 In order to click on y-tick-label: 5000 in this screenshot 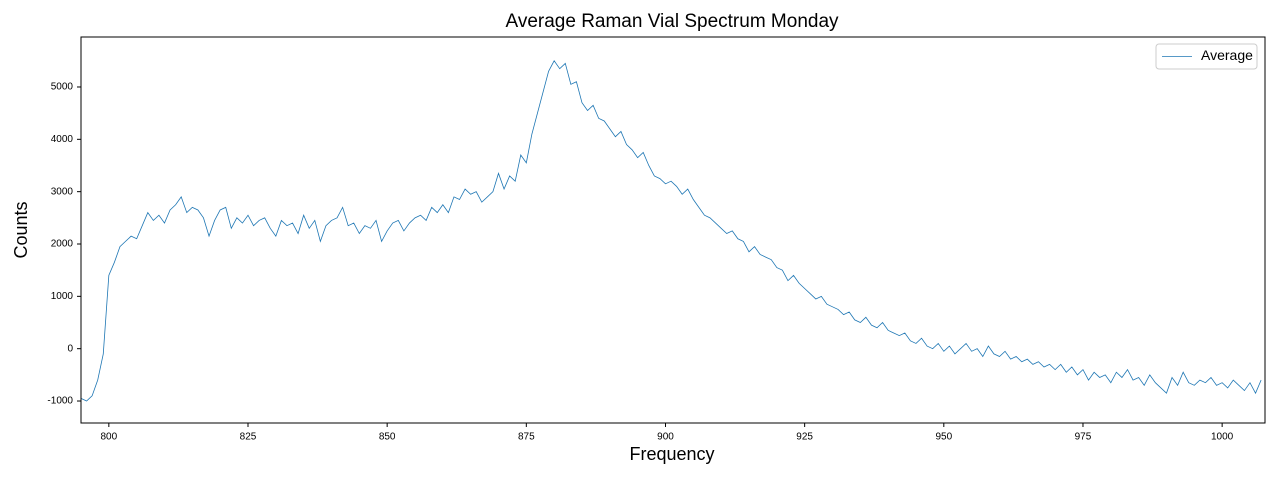, I will do `click(62, 87)`.